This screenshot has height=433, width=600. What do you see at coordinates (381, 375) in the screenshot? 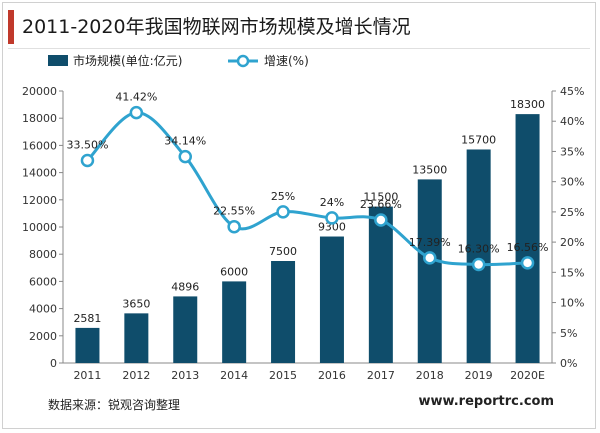
I see `x-tick-label: 2017` at bounding box center [381, 375].